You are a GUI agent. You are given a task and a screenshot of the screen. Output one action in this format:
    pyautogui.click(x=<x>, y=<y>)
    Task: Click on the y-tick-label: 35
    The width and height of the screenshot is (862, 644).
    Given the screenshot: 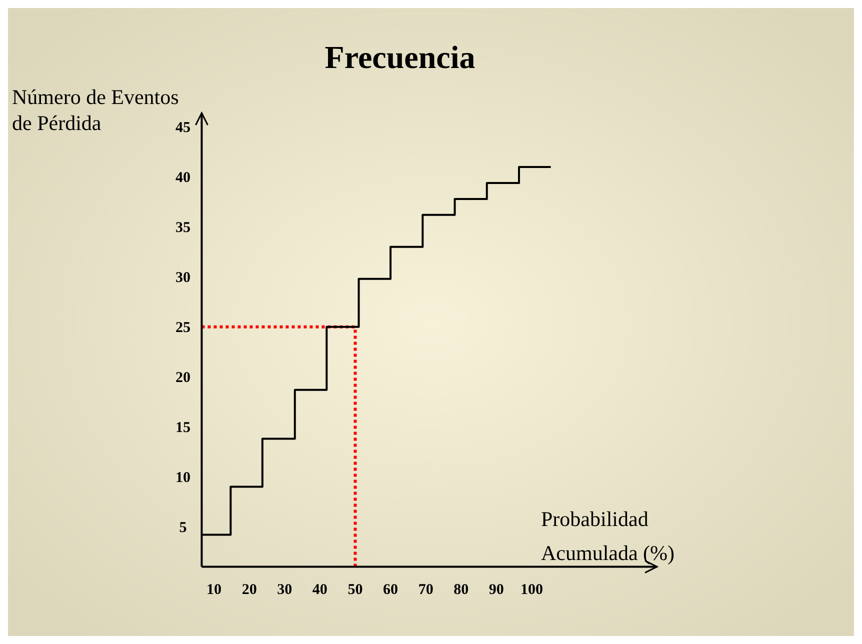 What is the action you would take?
    pyautogui.click(x=183, y=228)
    